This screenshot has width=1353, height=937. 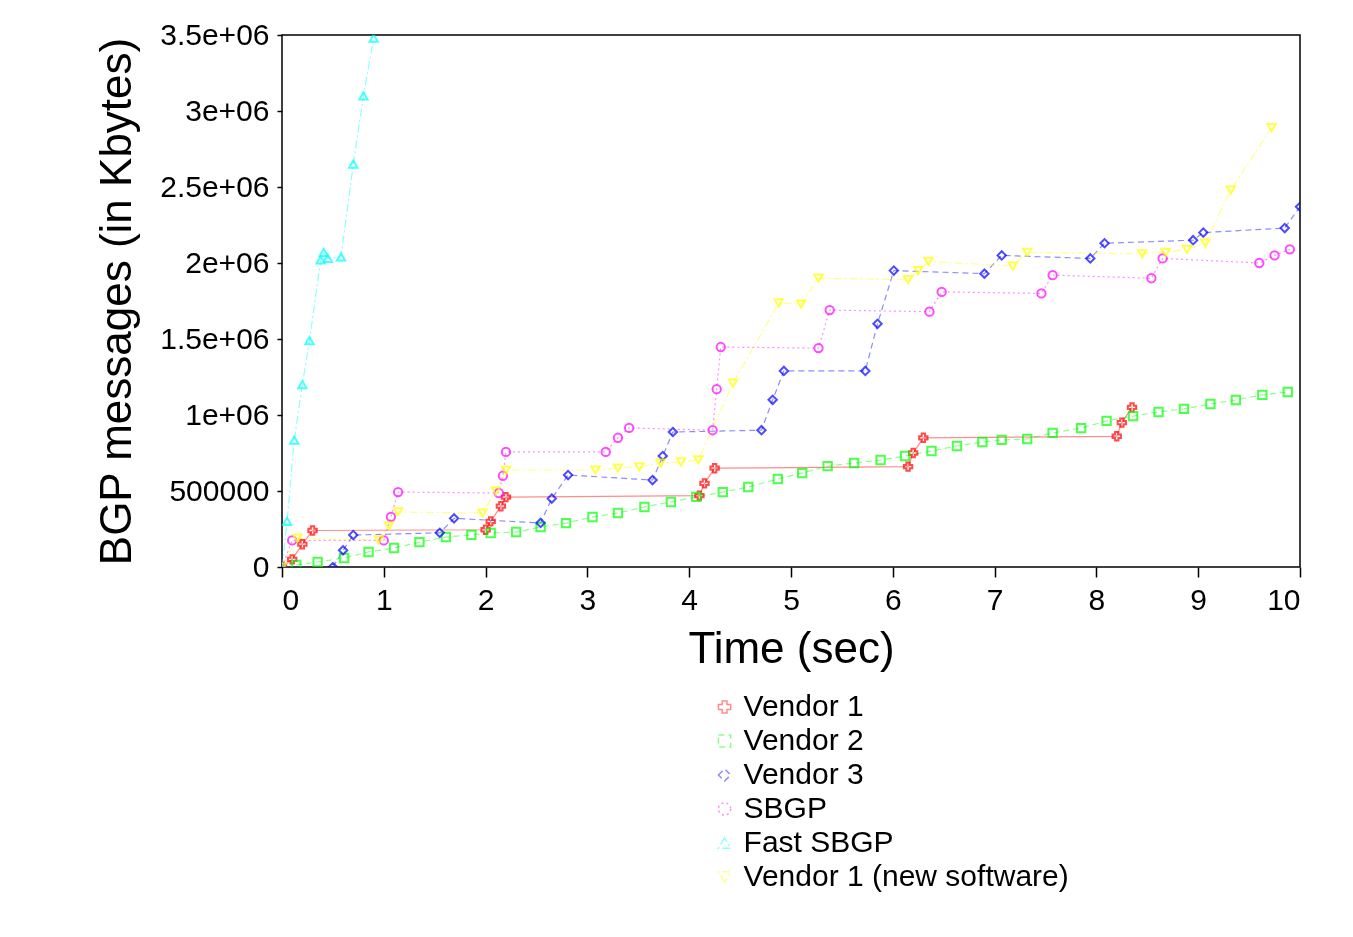 What do you see at coordinates (384, 599) in the screenshot?
I see `x-tick-label: 1` at bounding box center [384, 599].